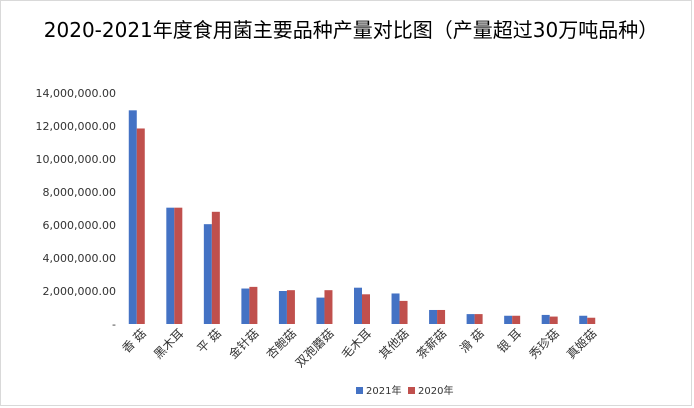  Describe the element at coordinates (209, 341) in the screenshot. I see `x-tick-label: 平 菇` at that location.